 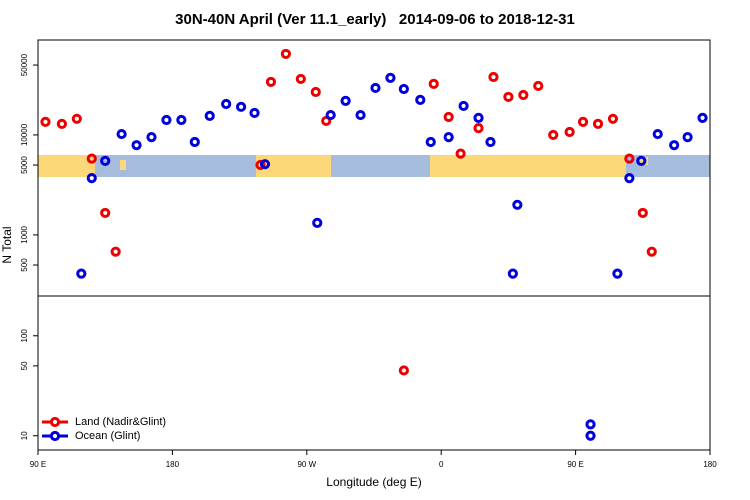 I want to click on legend-label: Ocean (Glint), so click(x=107, y=436).